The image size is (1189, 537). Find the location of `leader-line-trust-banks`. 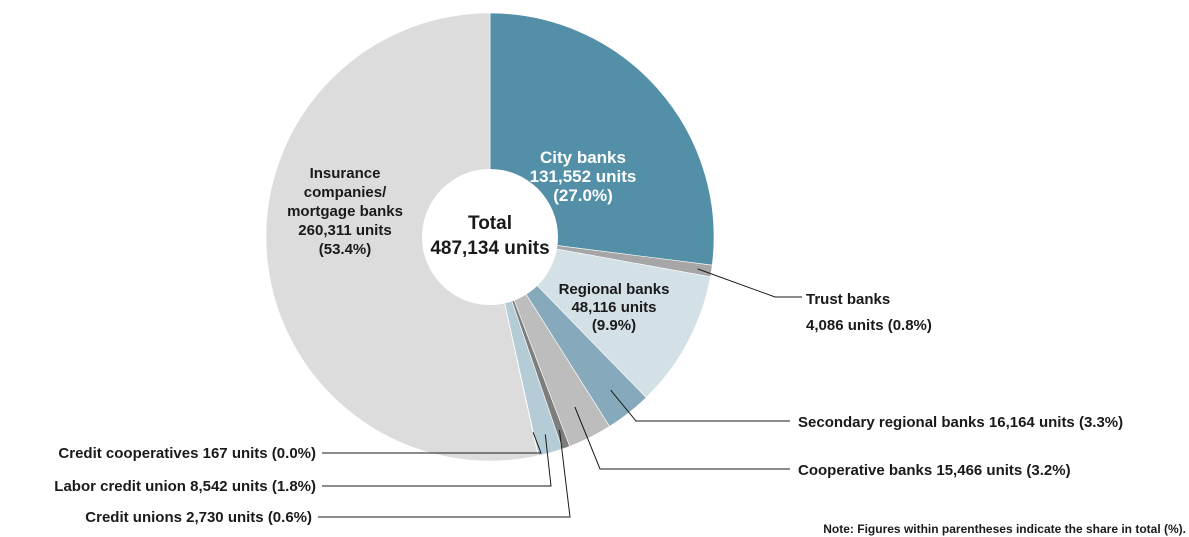

leader-line-trust-banks is located at coordinates (749, 283).